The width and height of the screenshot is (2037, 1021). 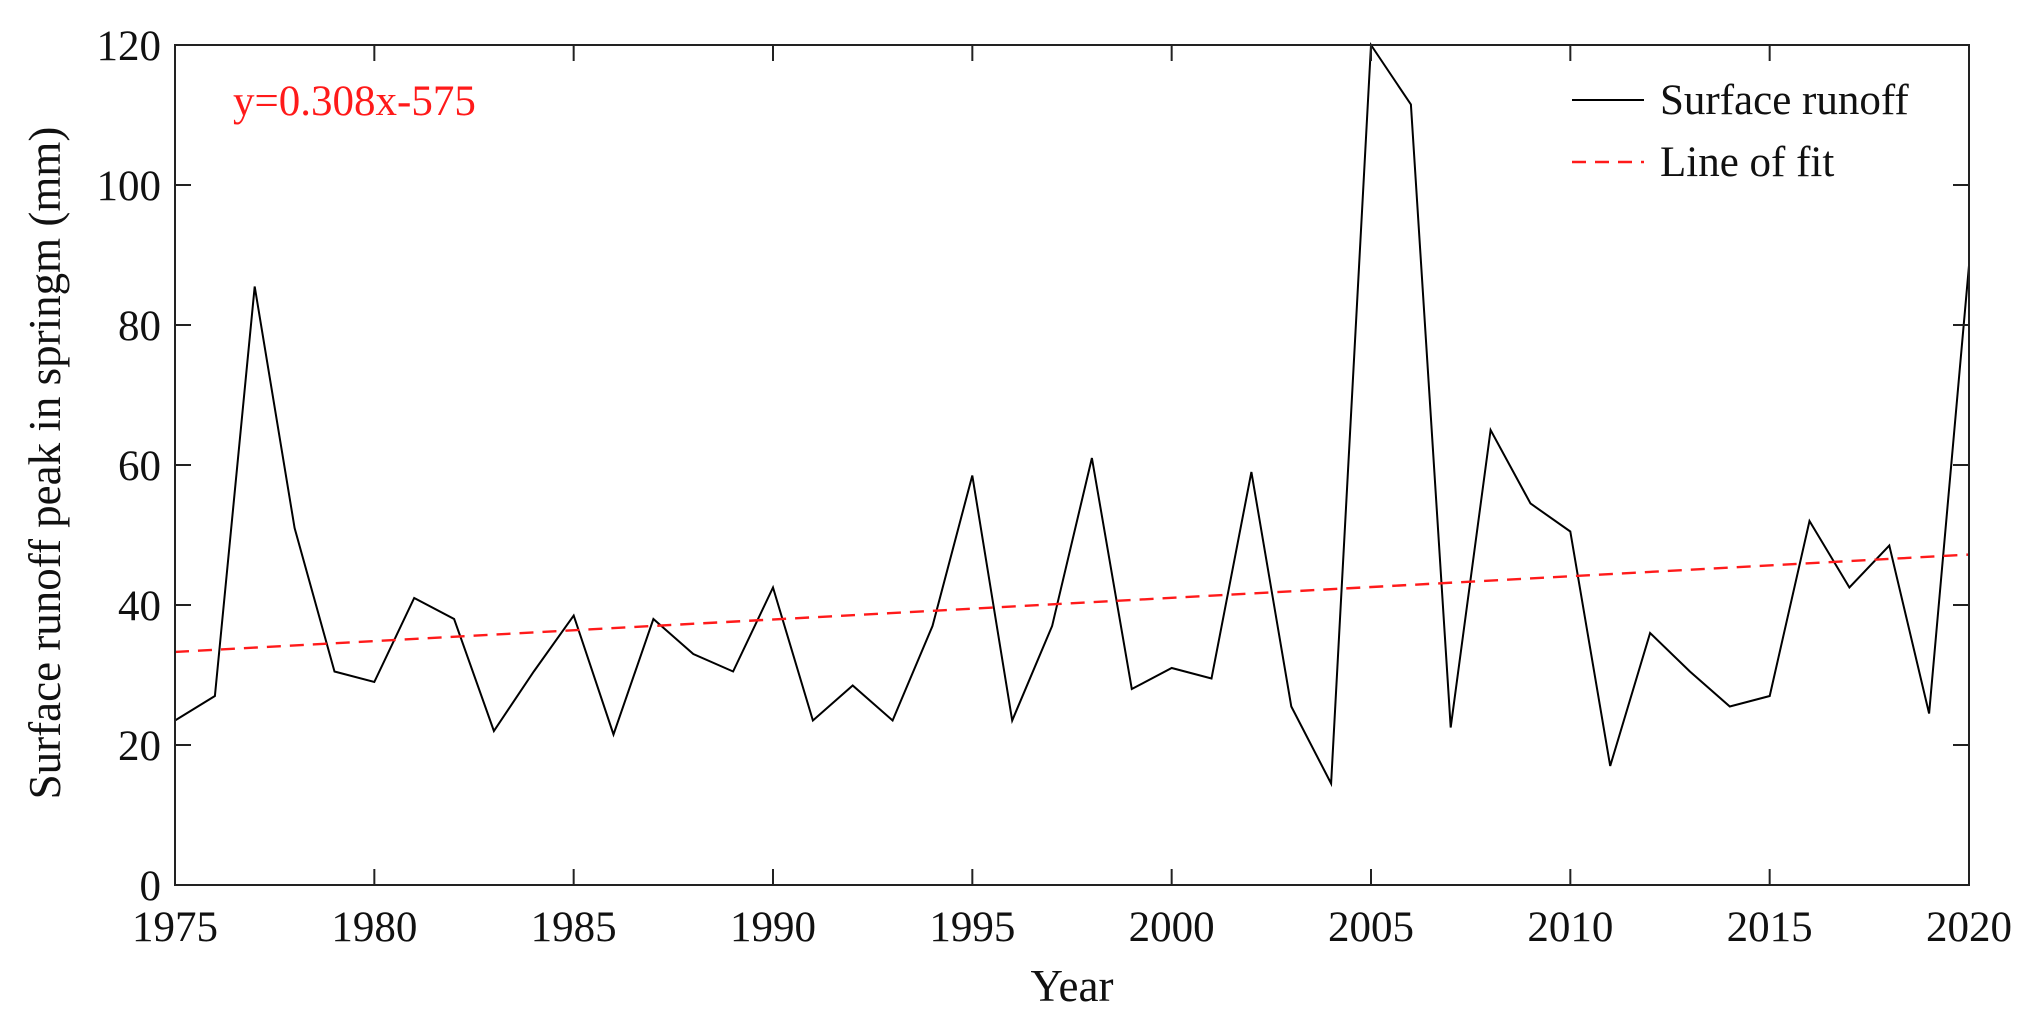 What do you see at coordinates (1072, 986) in the screenshot?
I see `x-axis-label: Year` at bounding box center [1072, 986].